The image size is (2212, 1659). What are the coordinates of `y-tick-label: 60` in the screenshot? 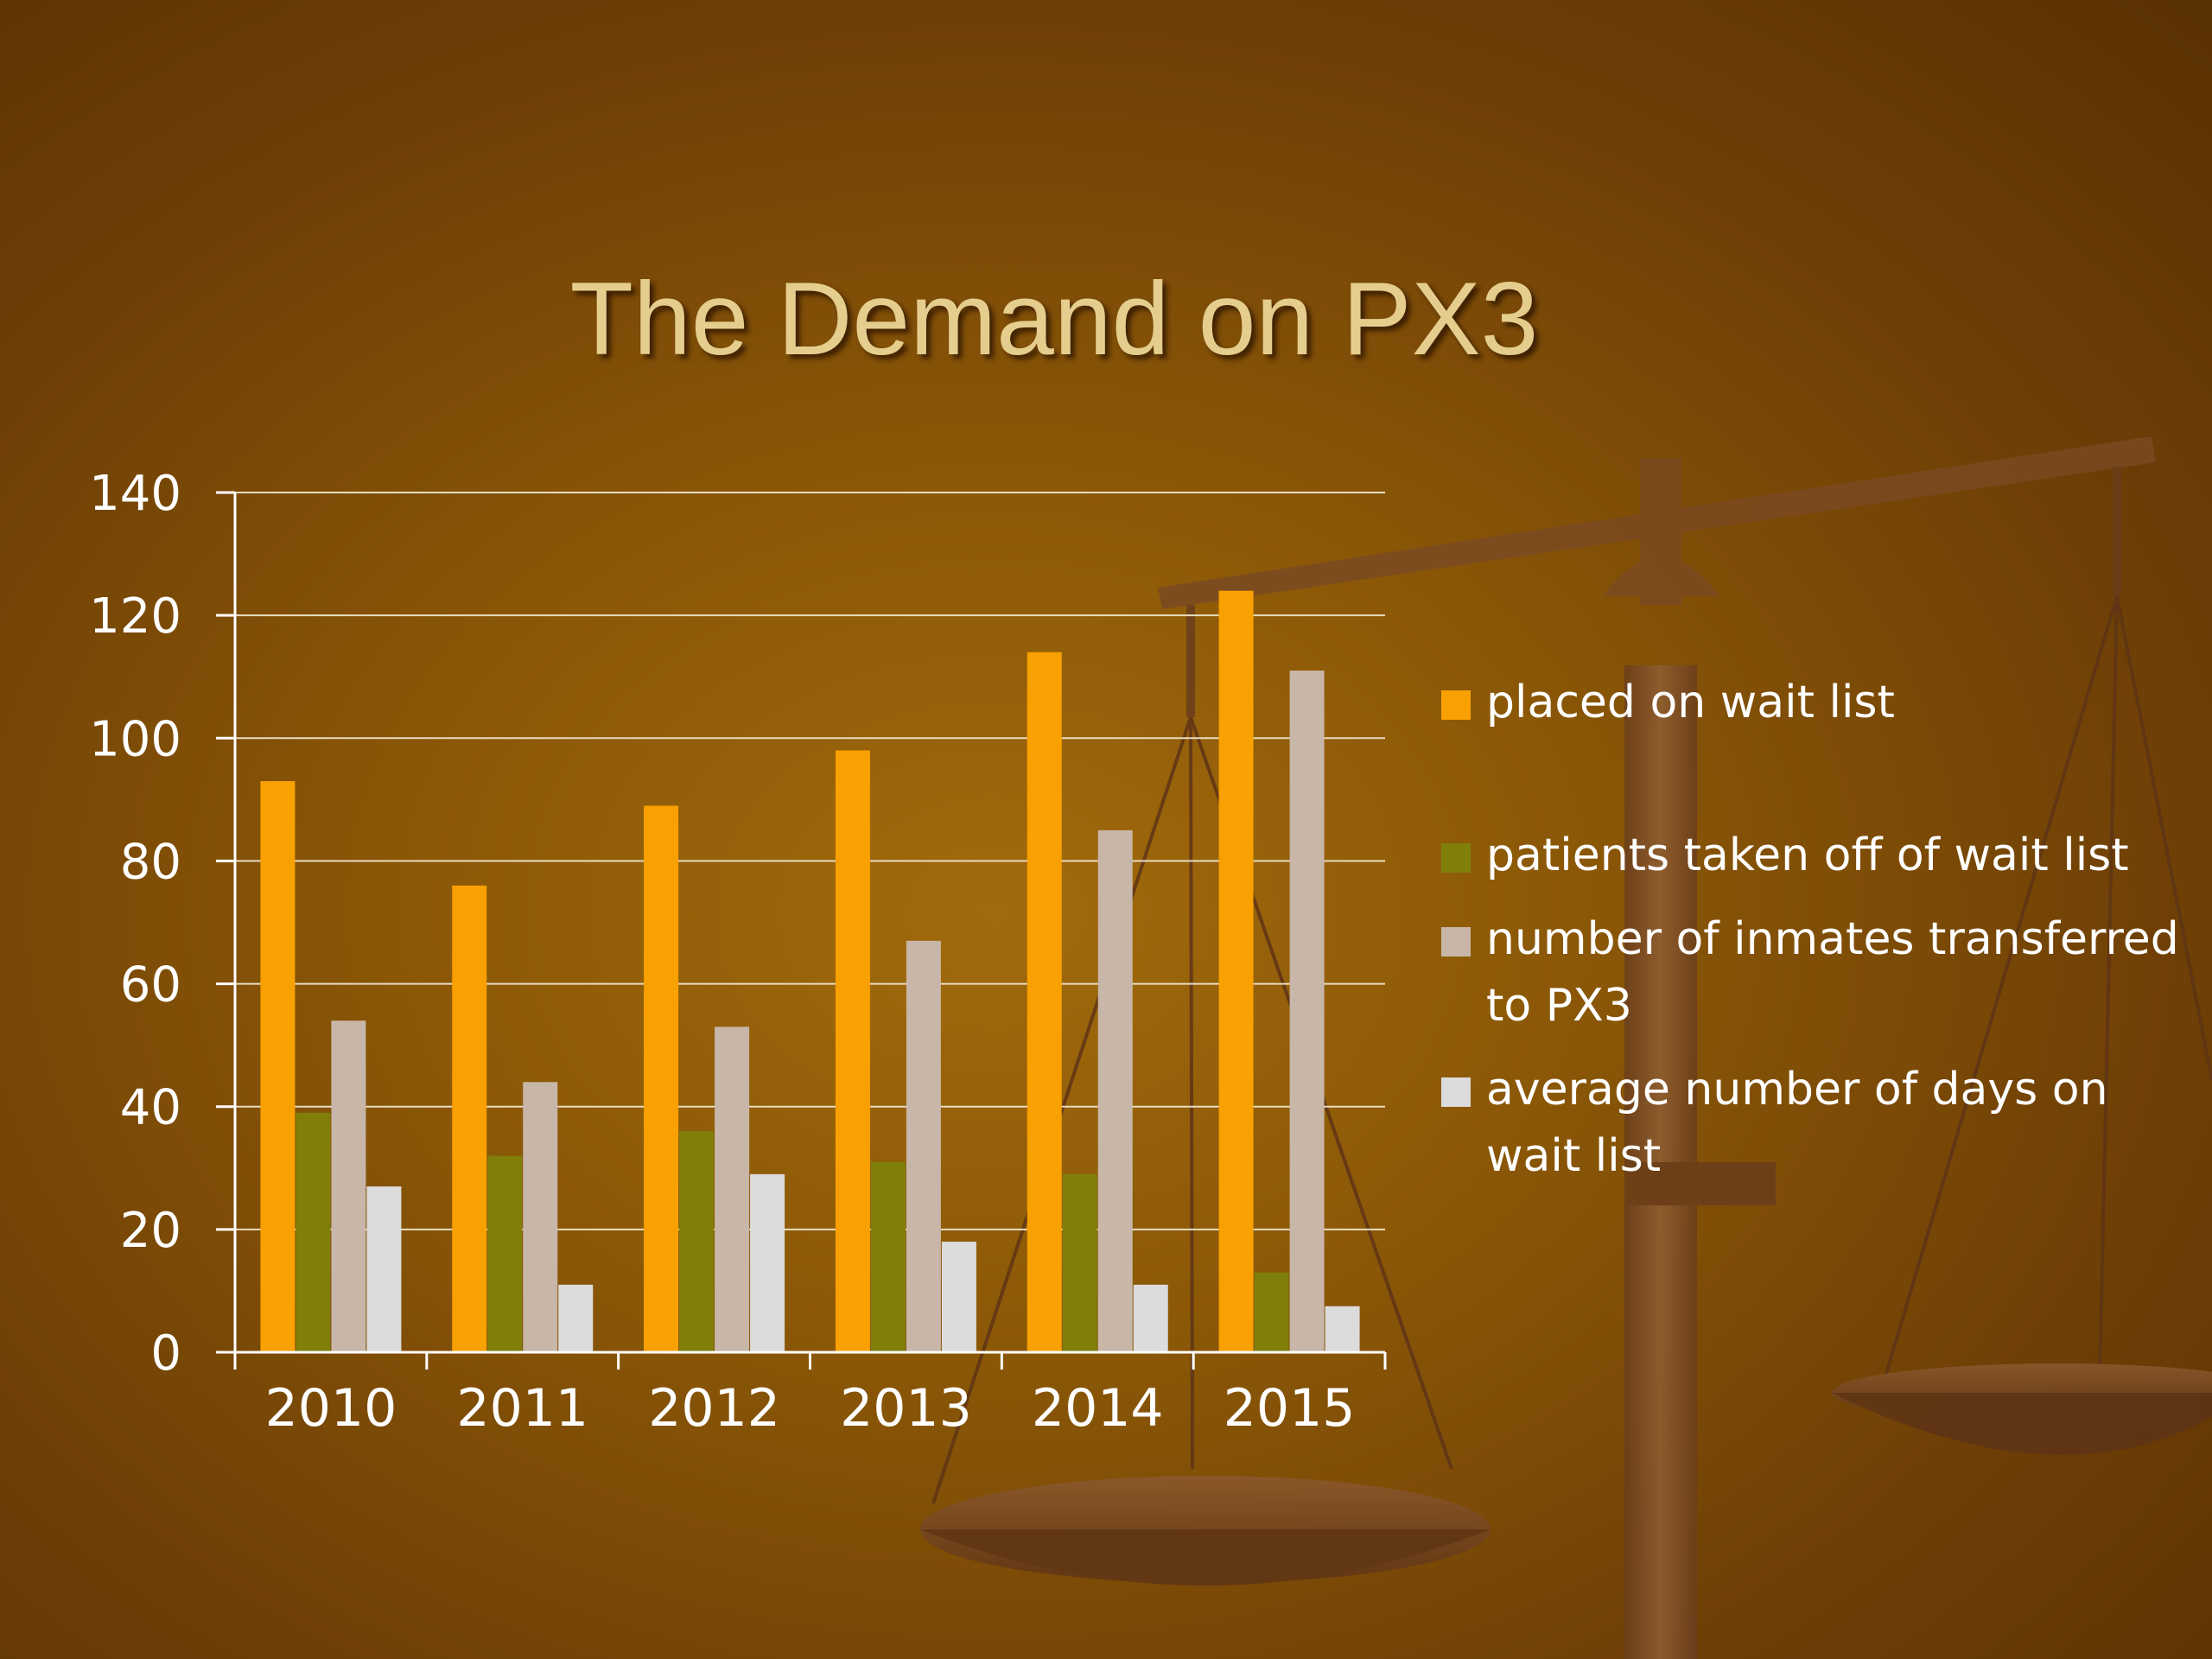 It's located at (150, 986).